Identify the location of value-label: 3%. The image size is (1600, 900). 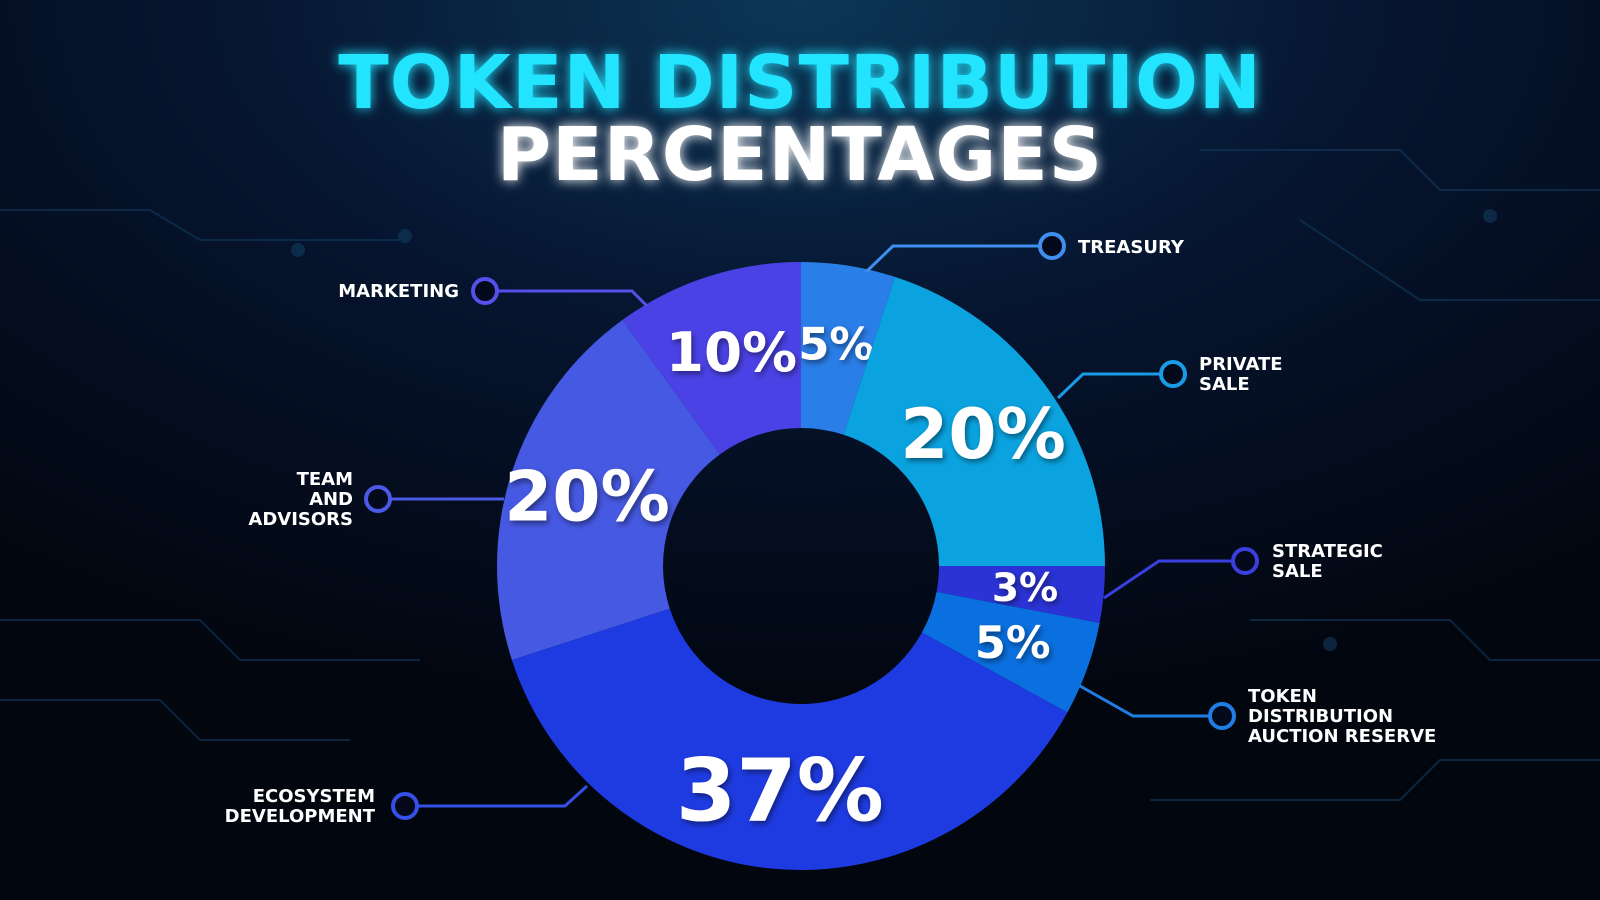
(1025, 588).